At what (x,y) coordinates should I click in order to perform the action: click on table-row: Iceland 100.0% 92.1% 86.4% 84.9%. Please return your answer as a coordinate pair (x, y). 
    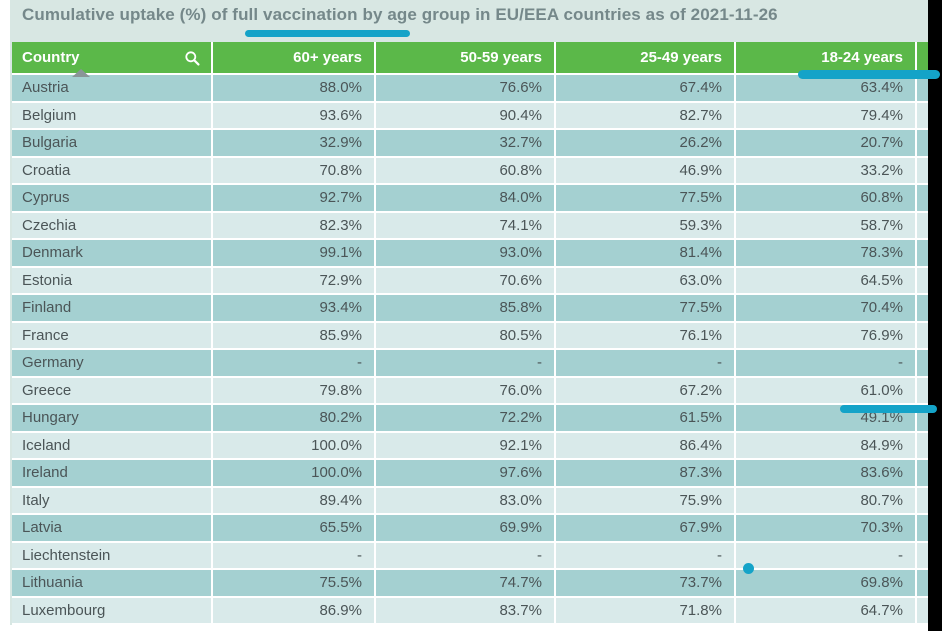
    Looking at the image, I should click on (470, 446).